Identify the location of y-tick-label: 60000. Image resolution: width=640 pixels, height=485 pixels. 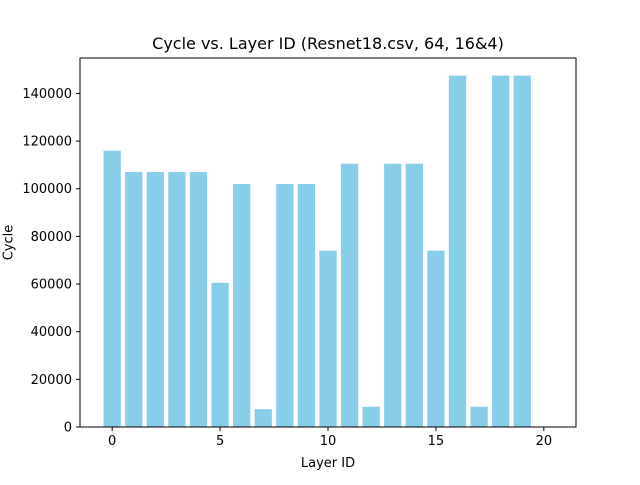
(51, 285).